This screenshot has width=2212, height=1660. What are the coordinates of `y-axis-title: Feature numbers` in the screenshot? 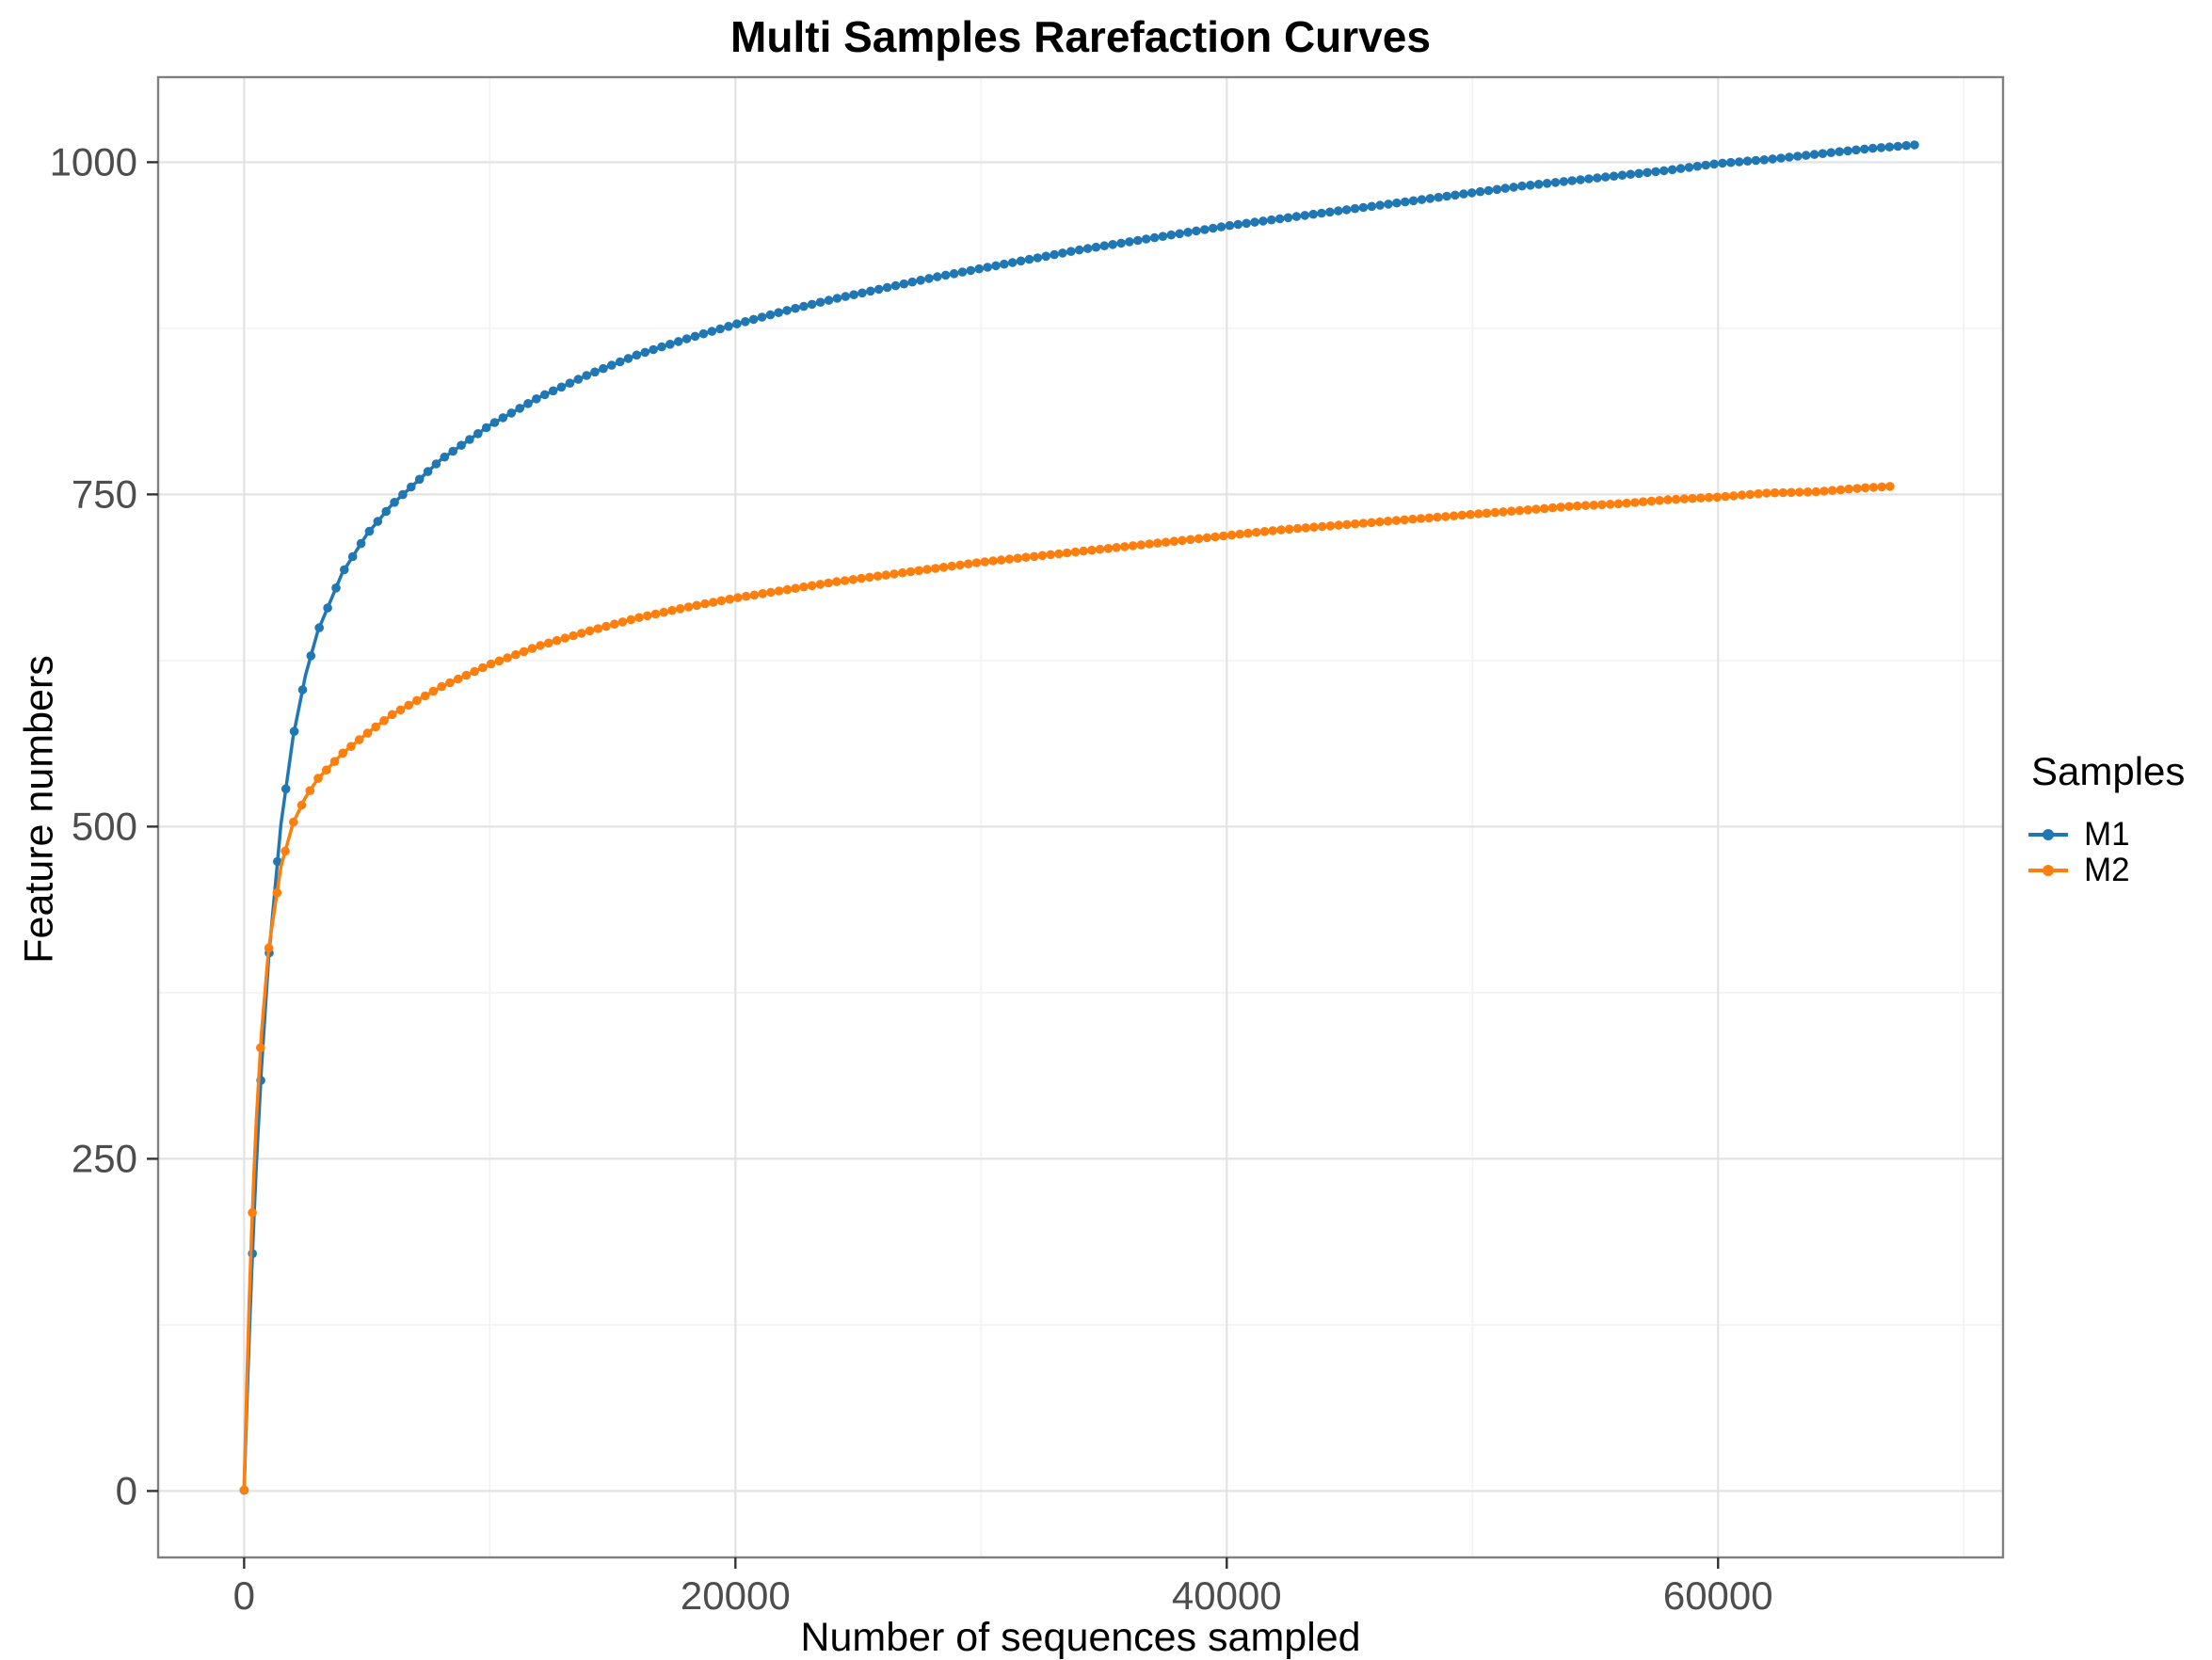 It's located at (39, 809).